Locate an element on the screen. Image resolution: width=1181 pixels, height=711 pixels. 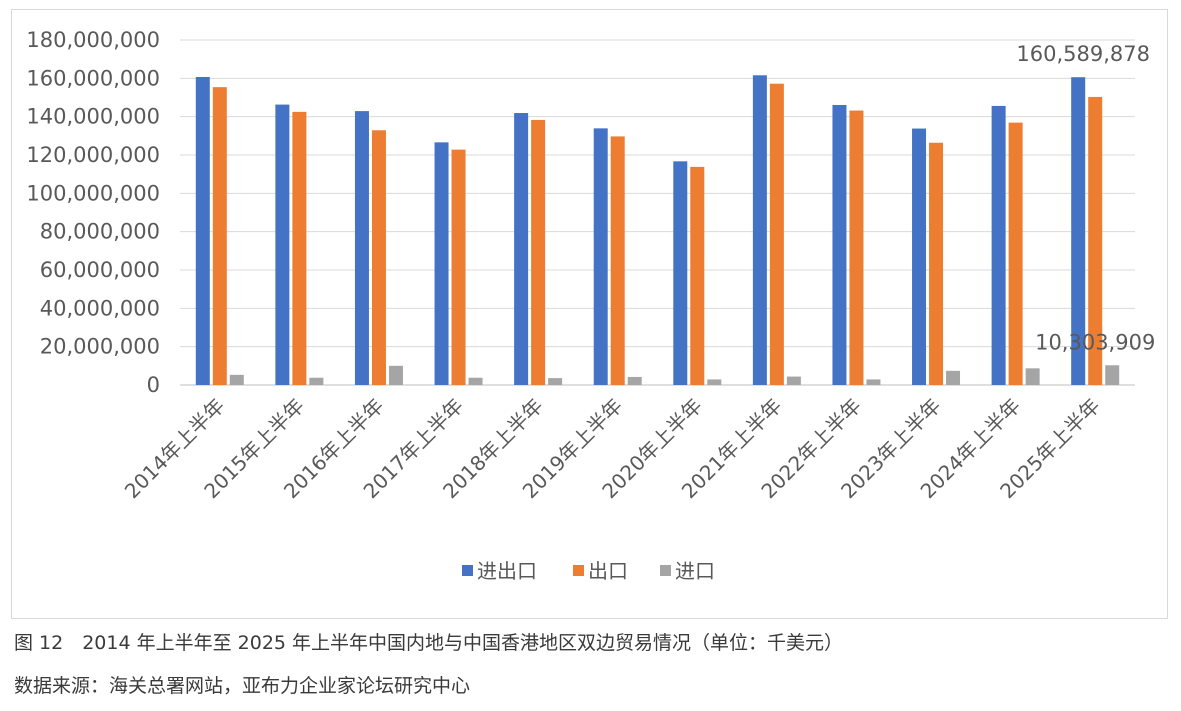
y-tick-label: 40,000,000 is located at coordinates (100, 308).